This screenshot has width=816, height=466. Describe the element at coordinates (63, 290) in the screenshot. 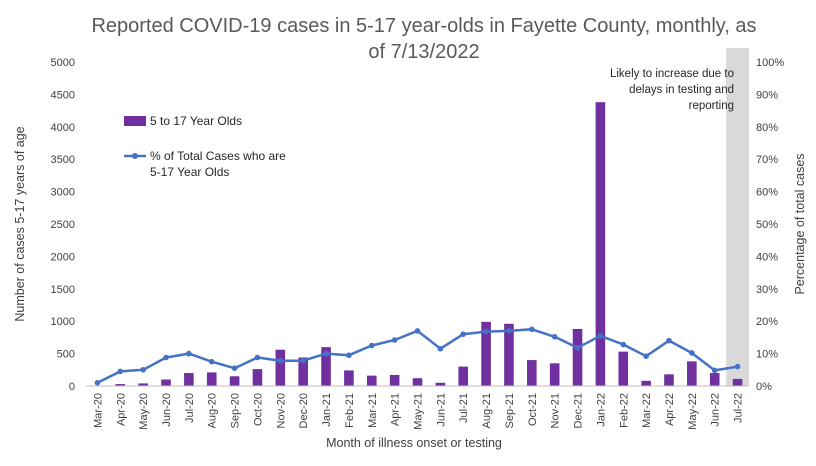

I see `left-tick-label: 1500` at that location.